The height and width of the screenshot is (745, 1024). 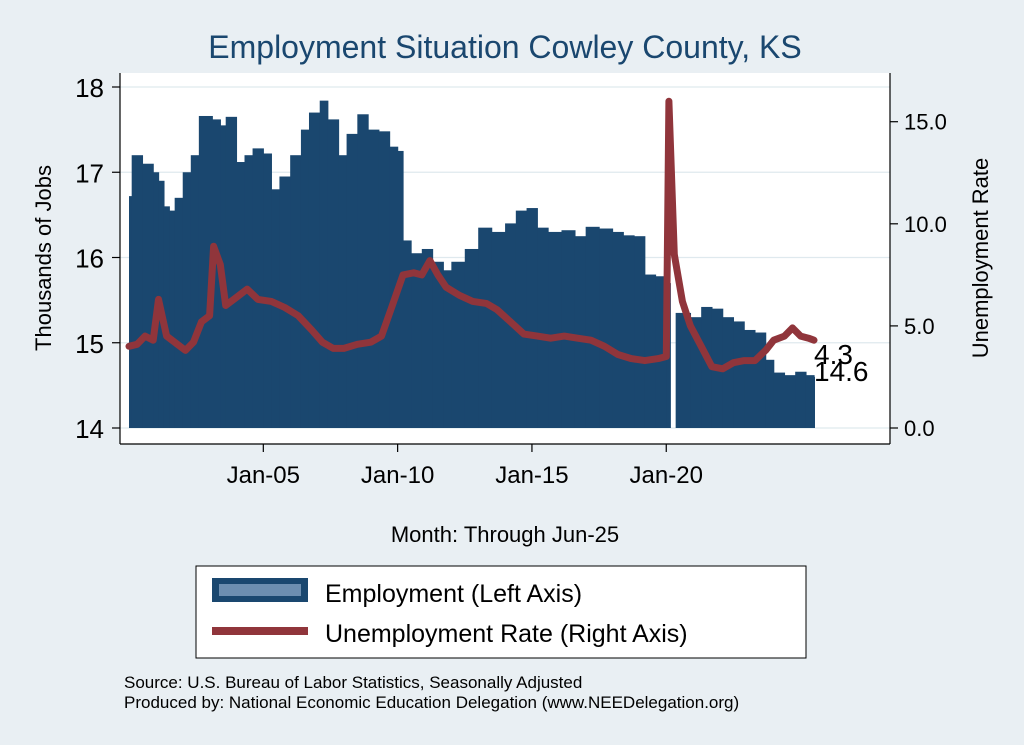 What do you see at coordinates (89, 173) in the screenshot?
I see `left-tick-label: 17` at bounding box center [89, 173].